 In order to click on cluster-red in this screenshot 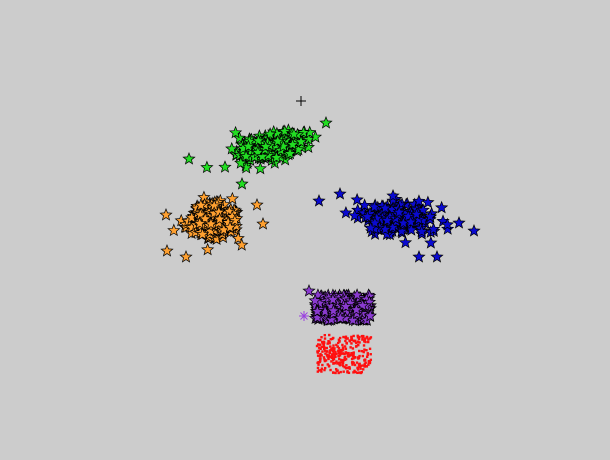, I will do `click(344, 354)`.